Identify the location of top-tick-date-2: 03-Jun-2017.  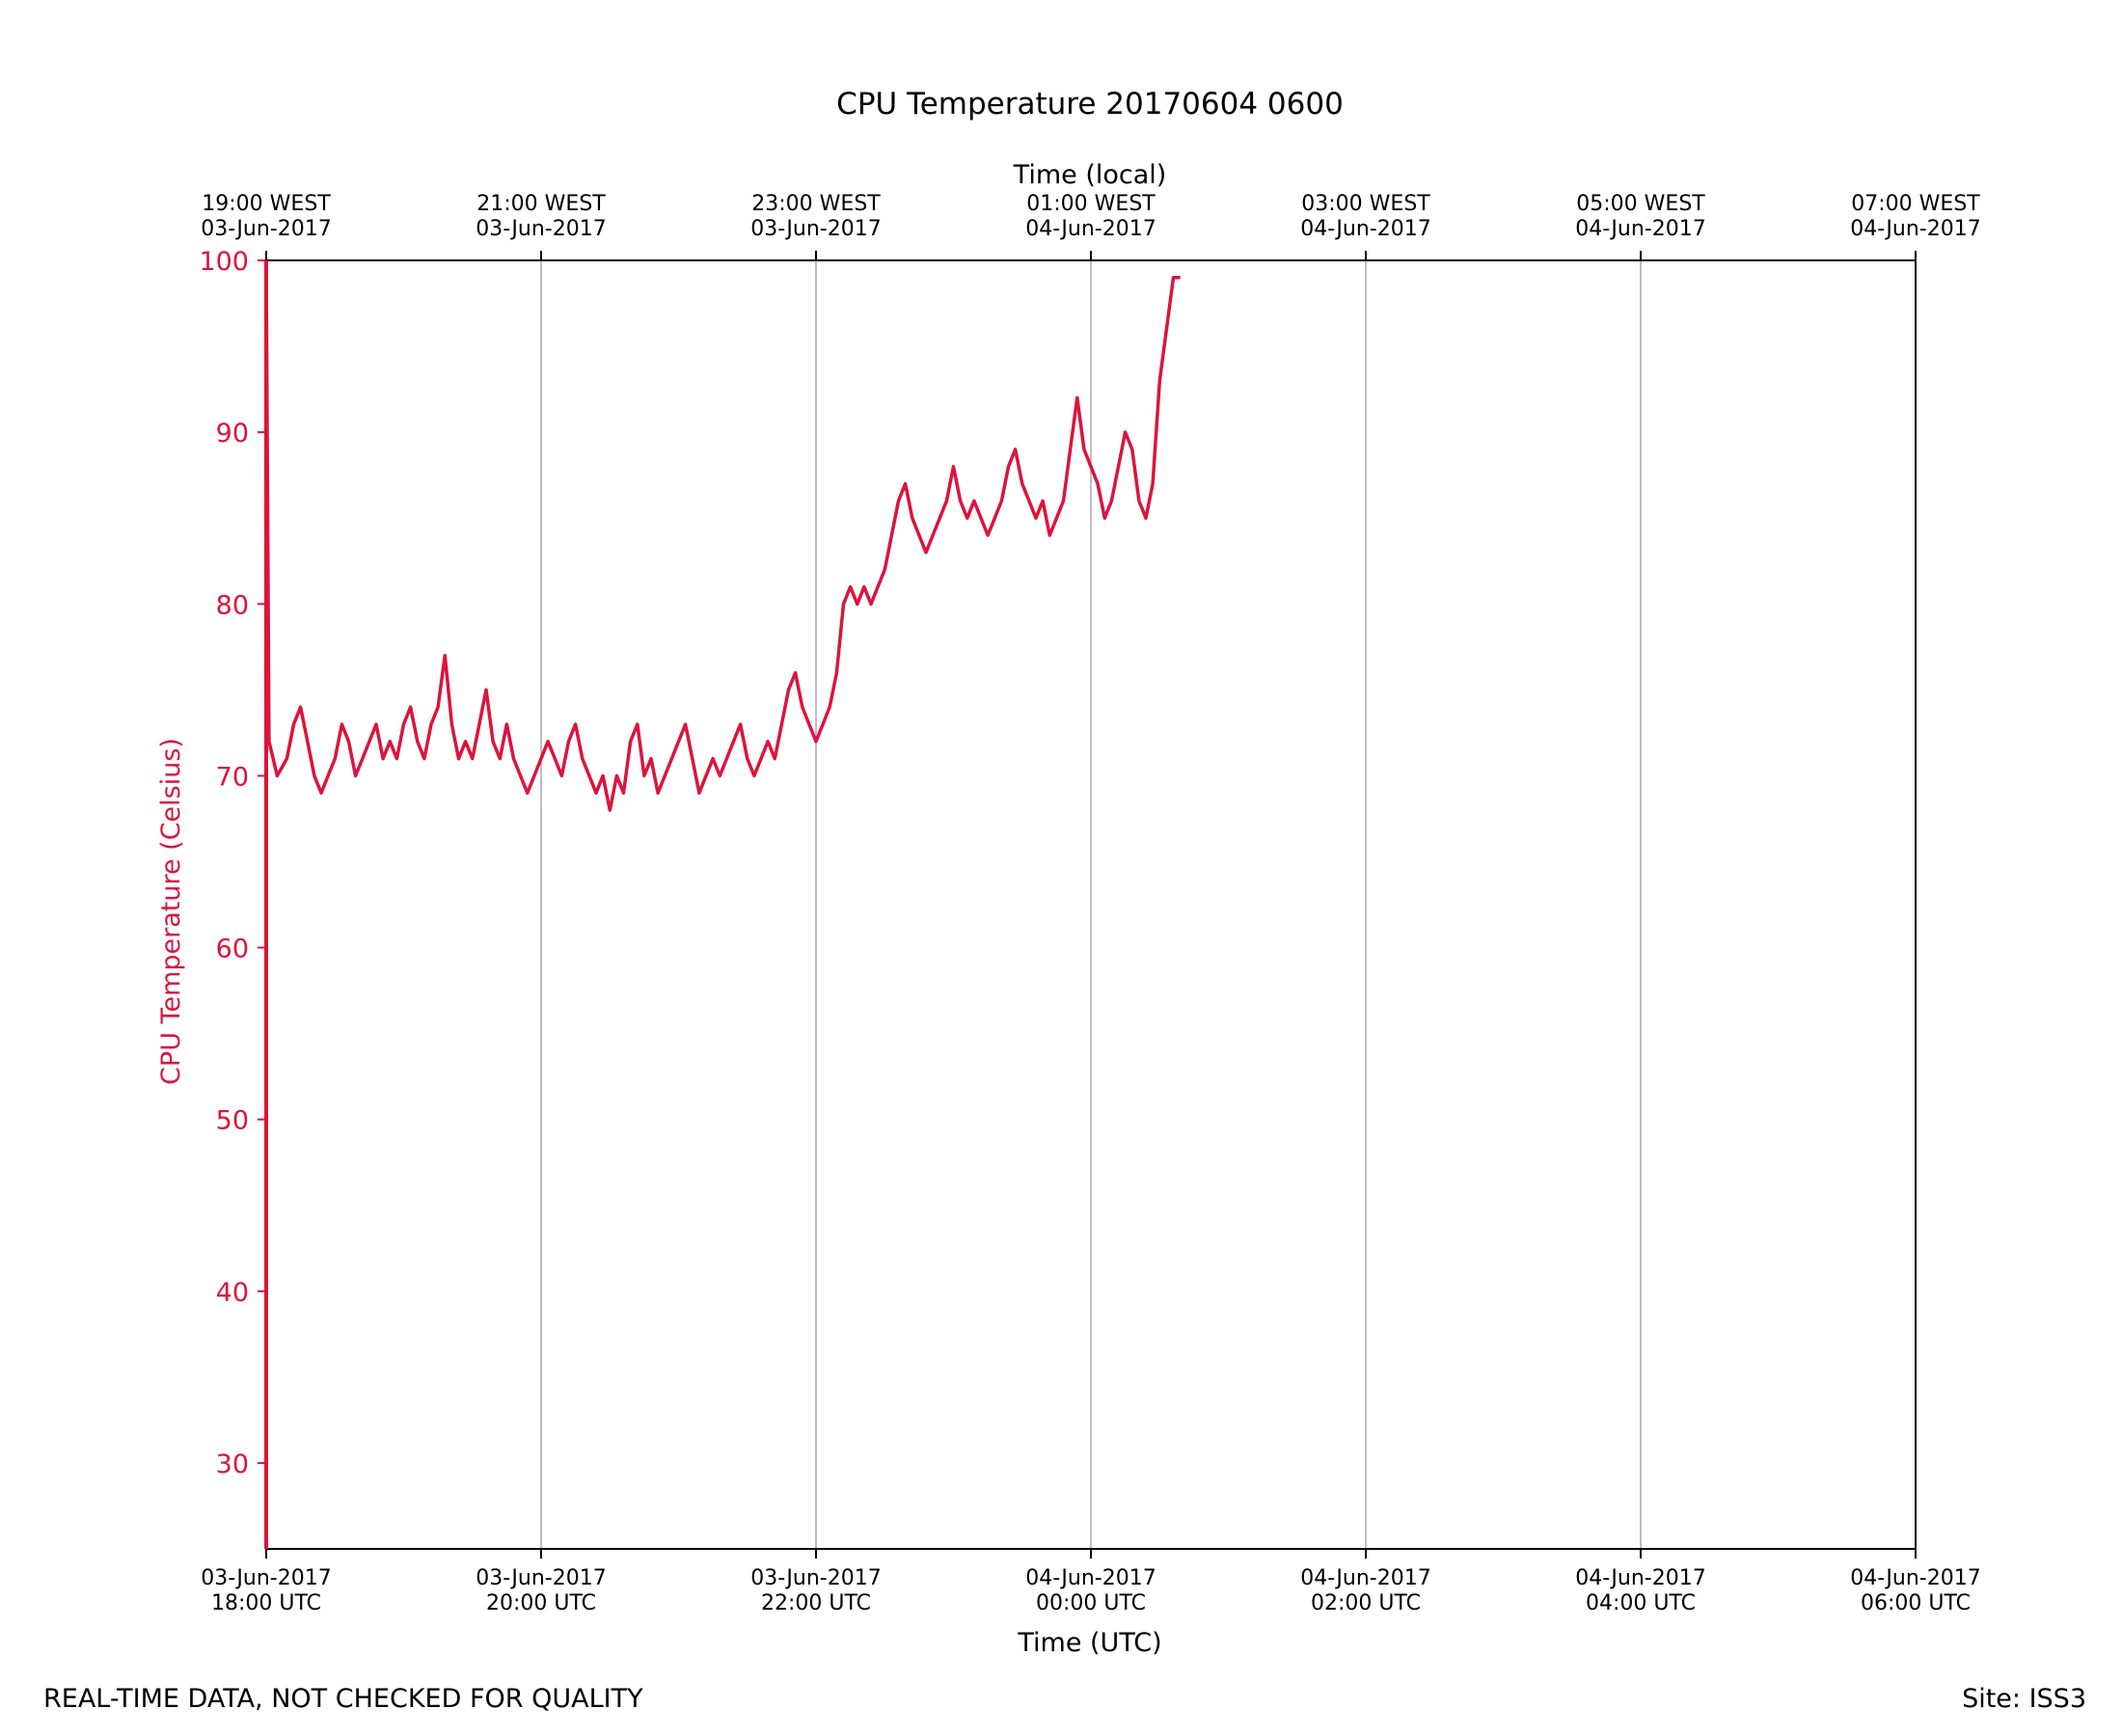
(816, 229).